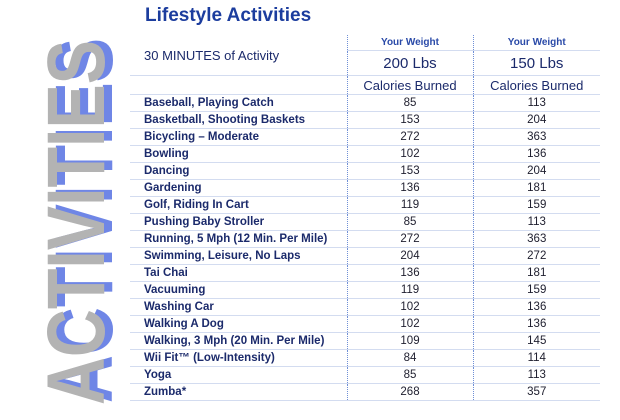  I want to click on activity: Zumba*, so click(238, 392).